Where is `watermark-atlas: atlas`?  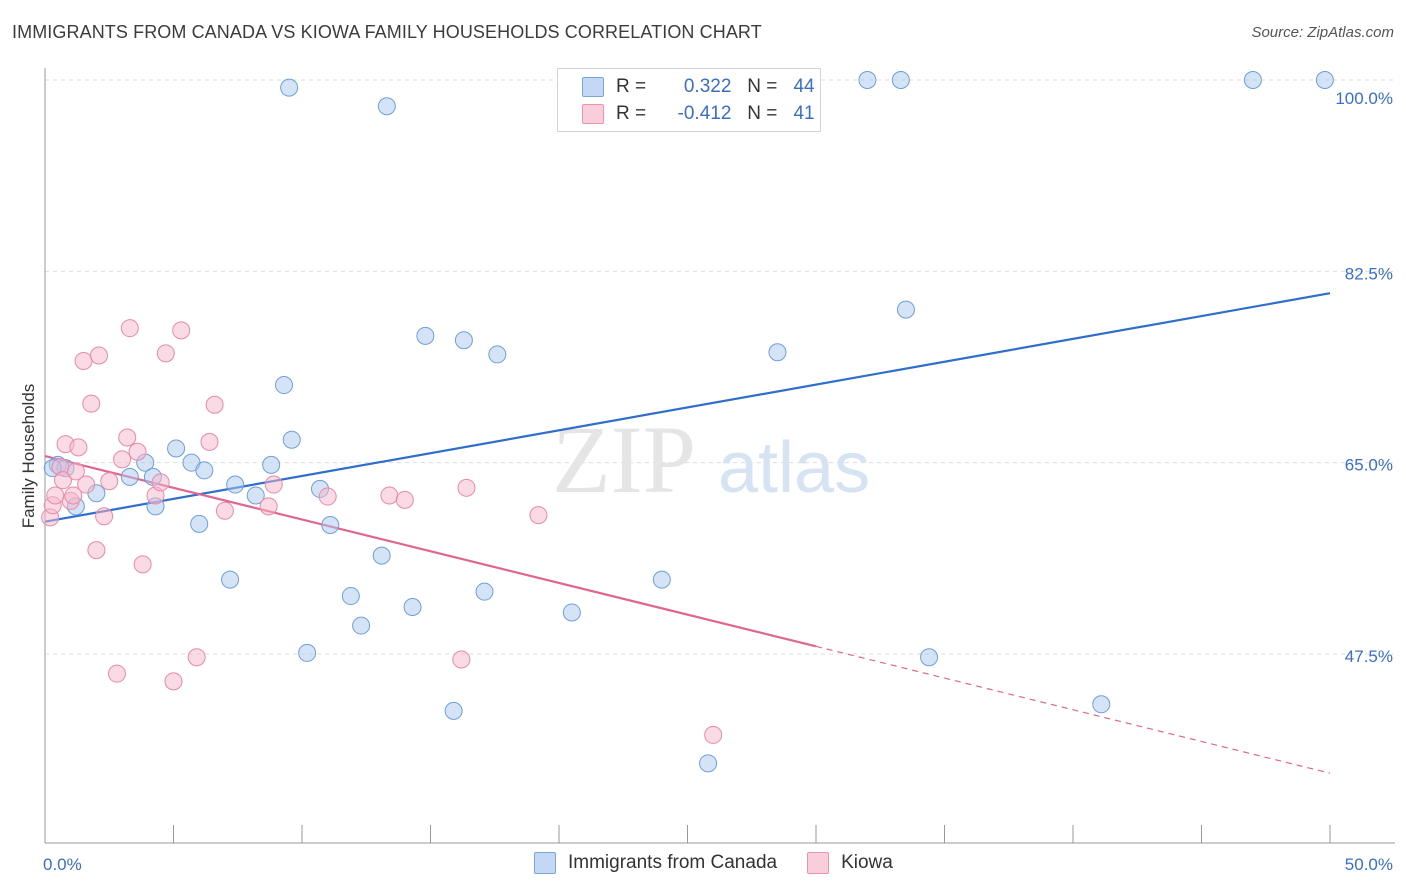
watermark-atlas: atlas is located at coordinates (794, 468).